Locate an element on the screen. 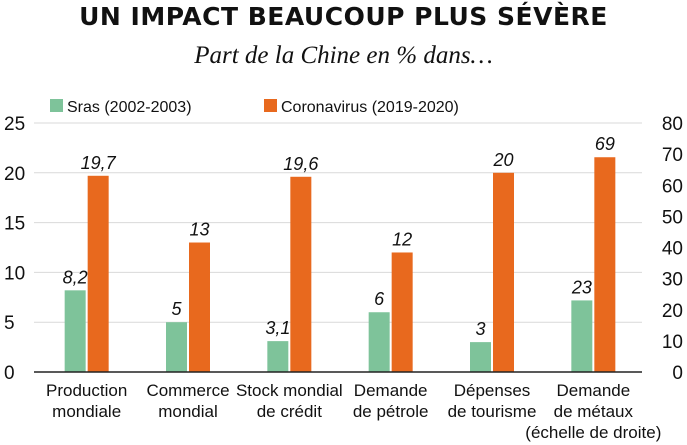  category-label: mondial is located at coordinates (188, 411).